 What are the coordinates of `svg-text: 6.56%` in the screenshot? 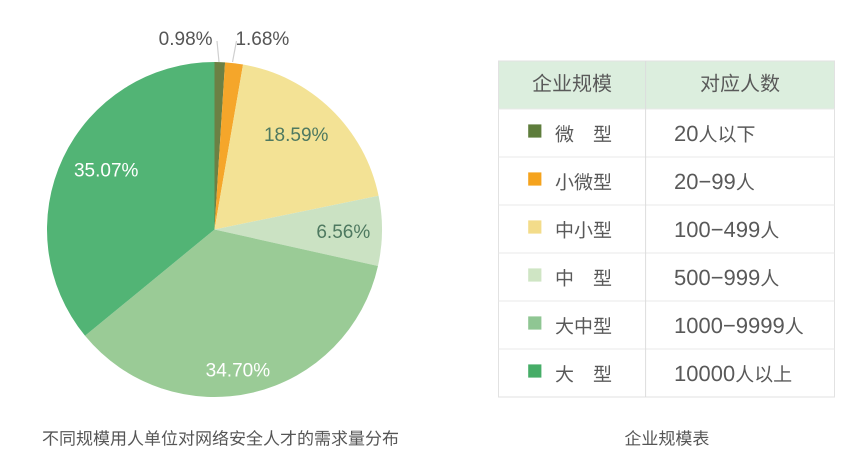 It's located at (343, 232).